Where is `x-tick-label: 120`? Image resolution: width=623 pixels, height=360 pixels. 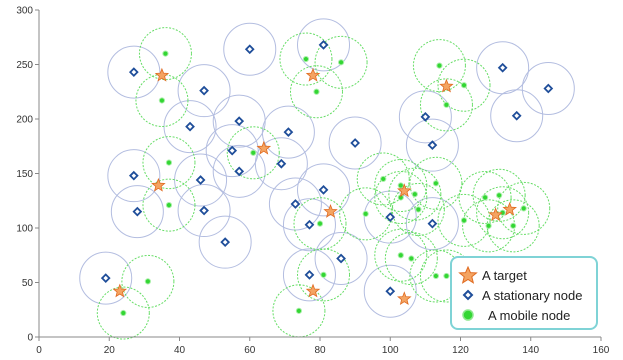
x-tick-label: 120 is located at coordinates (460, 350).